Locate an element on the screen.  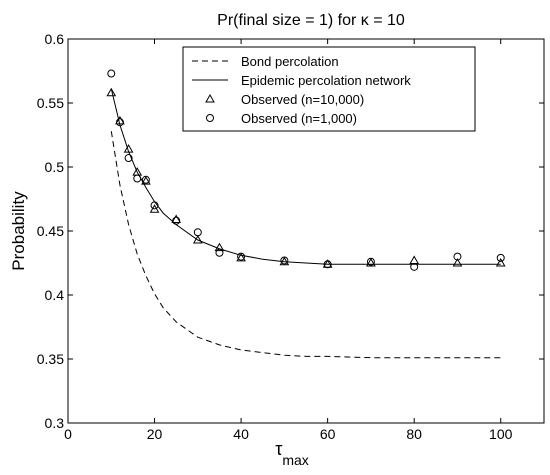
legend-triangle-sample is located at coordinates (210, 98).